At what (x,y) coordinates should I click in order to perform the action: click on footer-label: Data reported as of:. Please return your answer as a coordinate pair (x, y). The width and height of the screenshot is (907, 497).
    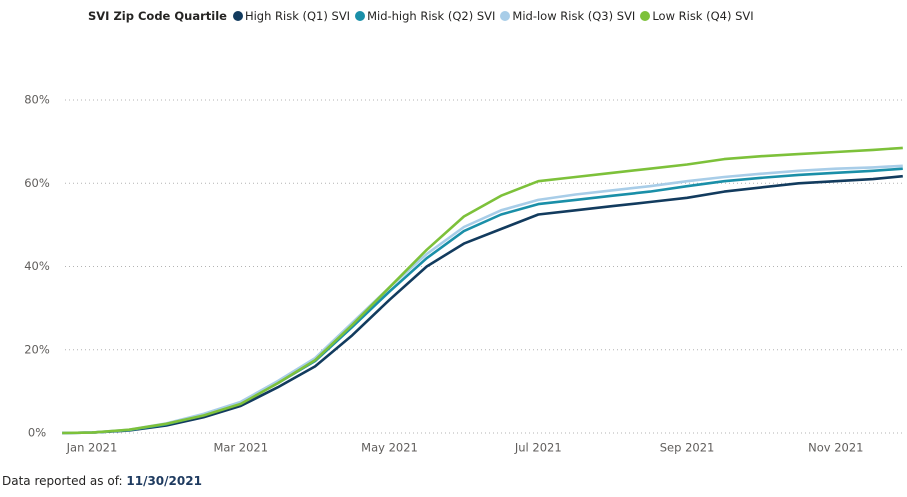
    Looking at the image, I should click on (62, 481).